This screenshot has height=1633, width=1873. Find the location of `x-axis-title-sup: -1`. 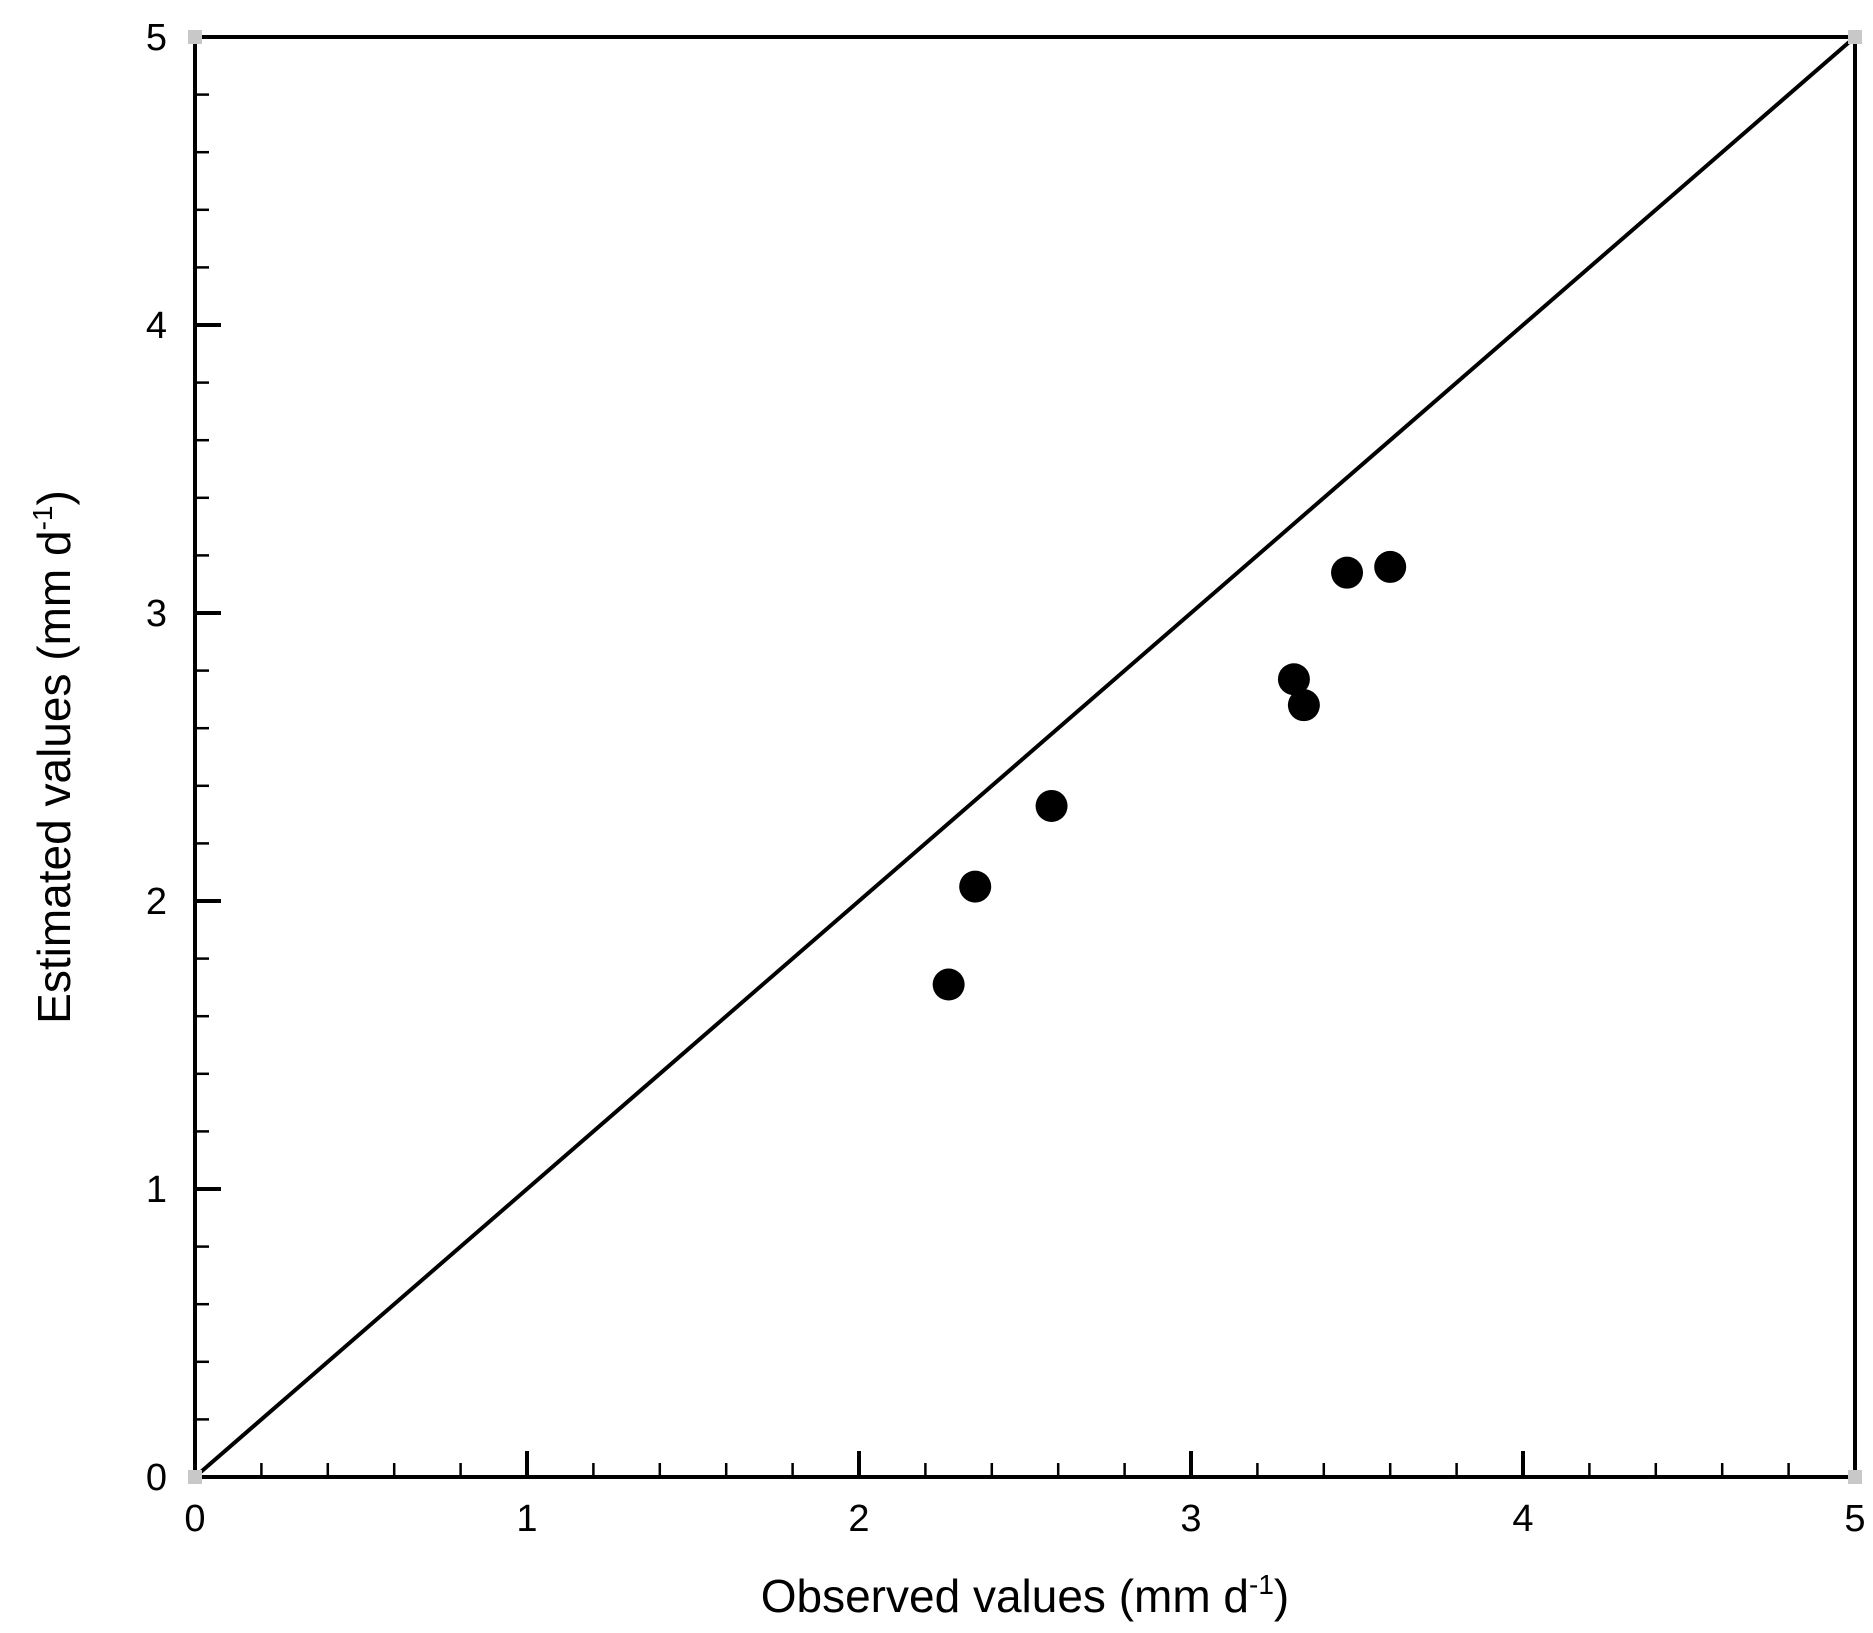

x-axis-title-sup: -1 is located at coordinates (1261, 1584).